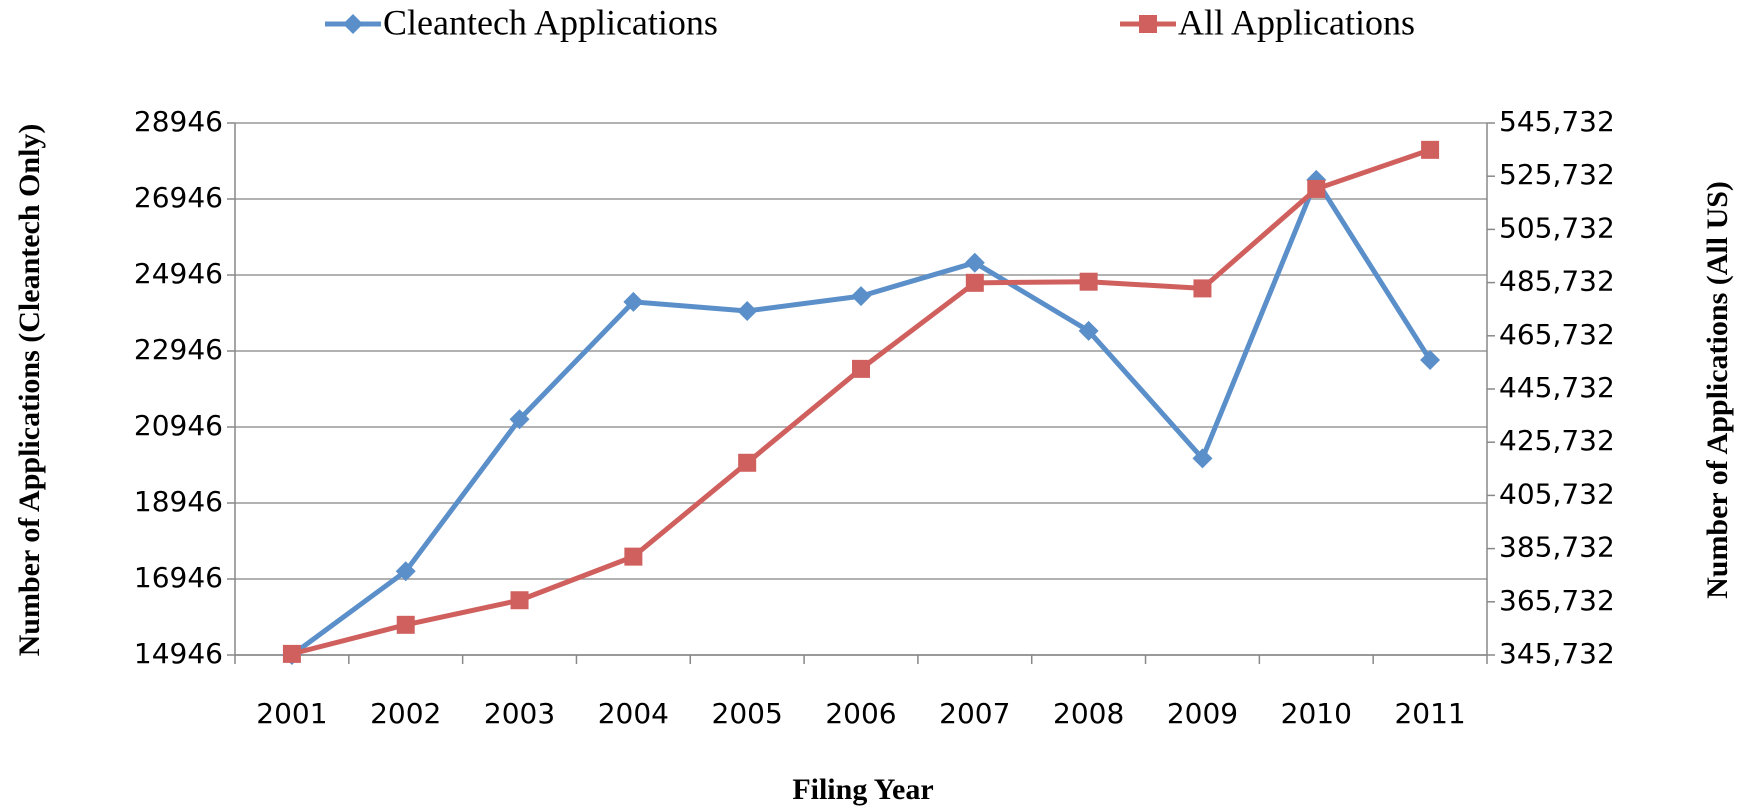 Image resolution: width=1749 pixels, height=812 pixels. What do you see at coordinates (550, 22) in the screenshot?
I see `legend-label: Cleantech Applications` at bounding box center [550, 22].